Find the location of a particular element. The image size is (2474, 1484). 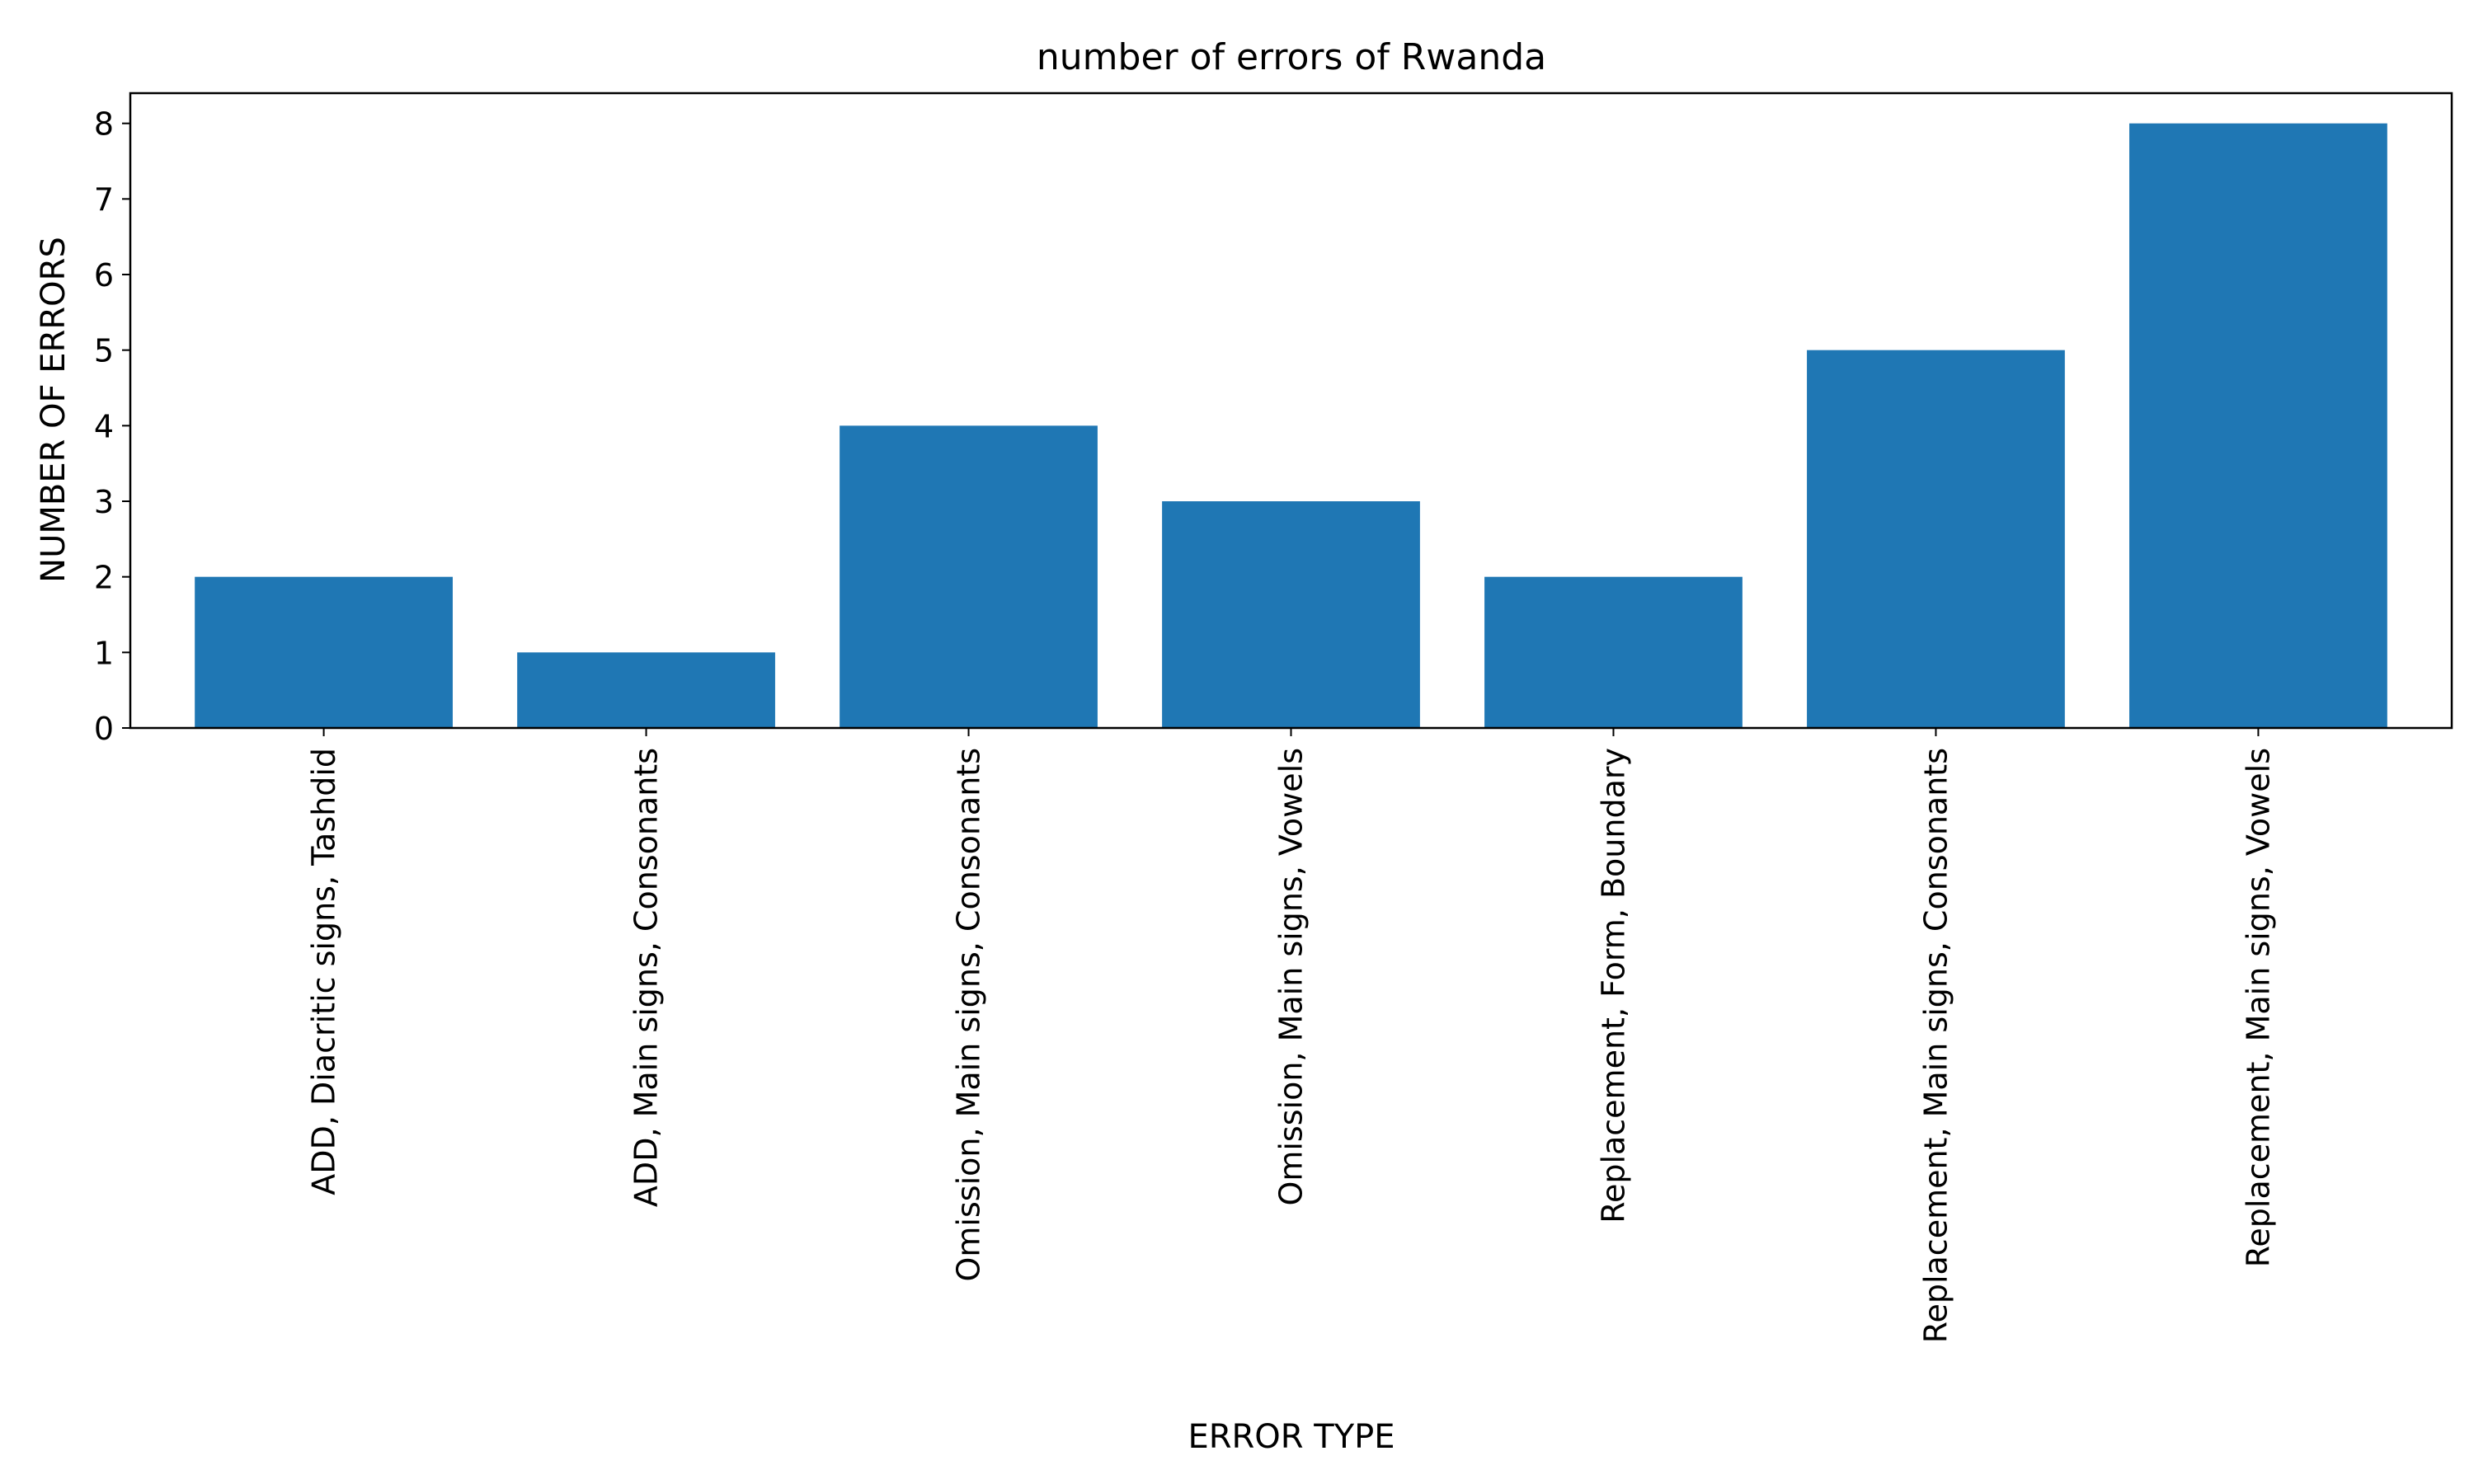

x-tick-label-3: Omission, Main signs, Vowels is located at coordinates (1291, 977).